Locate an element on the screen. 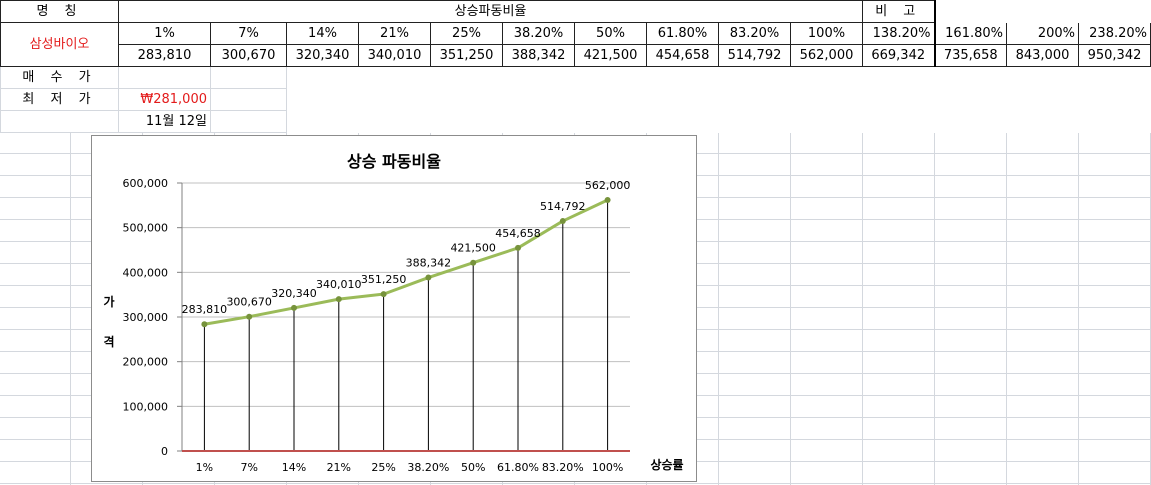  ratio-cell: 7% is located at coordinates (248, 33).